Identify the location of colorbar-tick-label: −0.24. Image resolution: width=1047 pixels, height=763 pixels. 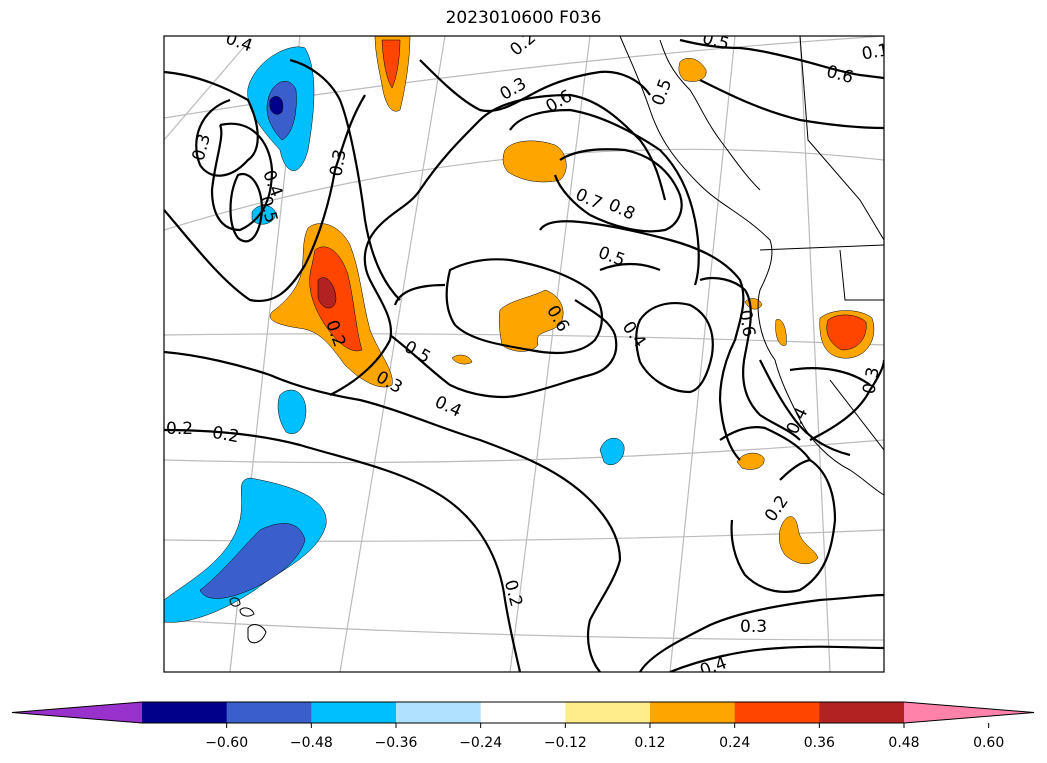
(480, 743).